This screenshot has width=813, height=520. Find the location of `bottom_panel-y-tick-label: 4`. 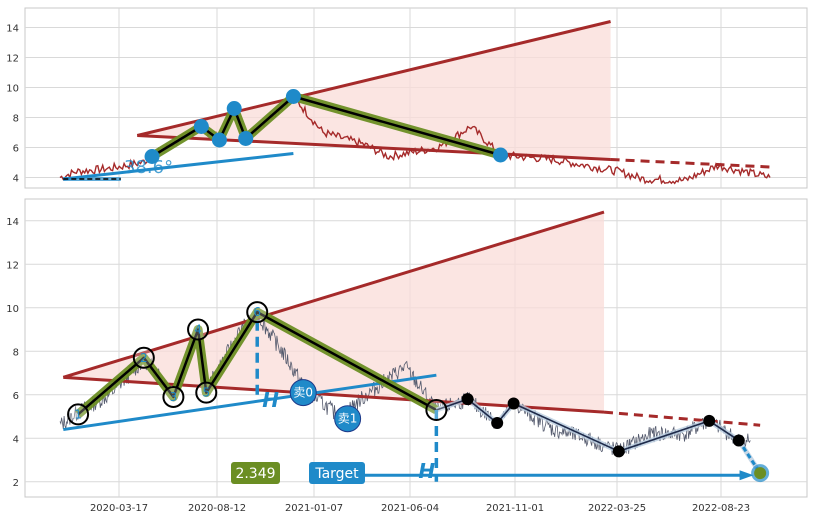

bottom_panel-y-tick-label: 4 is located at coordinates (16, 439).